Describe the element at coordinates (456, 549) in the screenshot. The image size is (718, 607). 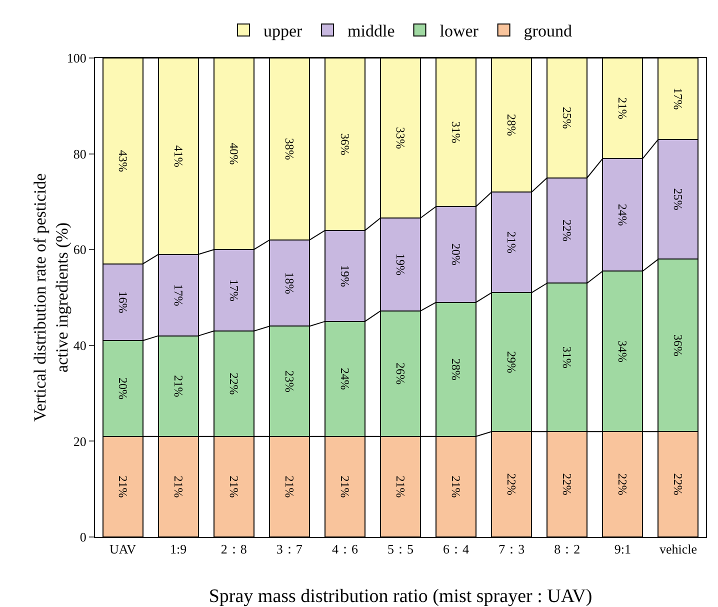
I see `x-tick-label: 6：4` at that location.